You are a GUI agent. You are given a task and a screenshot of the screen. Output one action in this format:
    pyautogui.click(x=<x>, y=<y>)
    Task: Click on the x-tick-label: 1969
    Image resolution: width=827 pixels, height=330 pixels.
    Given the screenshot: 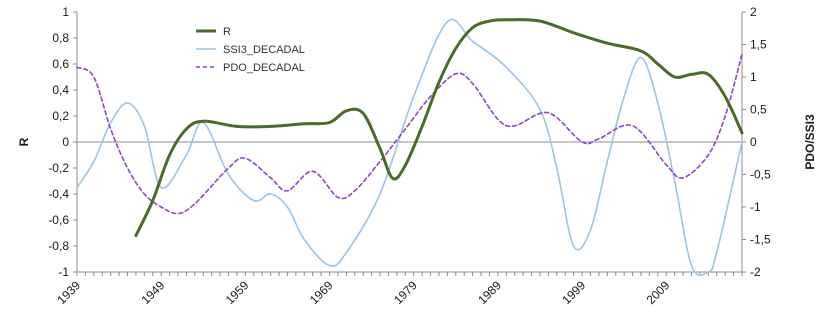 What is the action you would take?
    pyautogui.click(x=321, y=292)
    